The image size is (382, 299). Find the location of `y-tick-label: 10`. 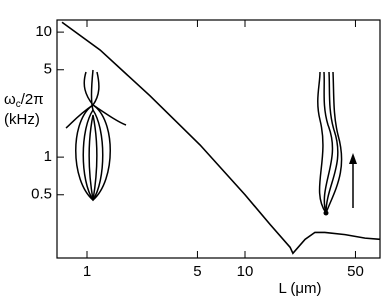

y-tick-label: 10 is located at coordinates (43, 31).